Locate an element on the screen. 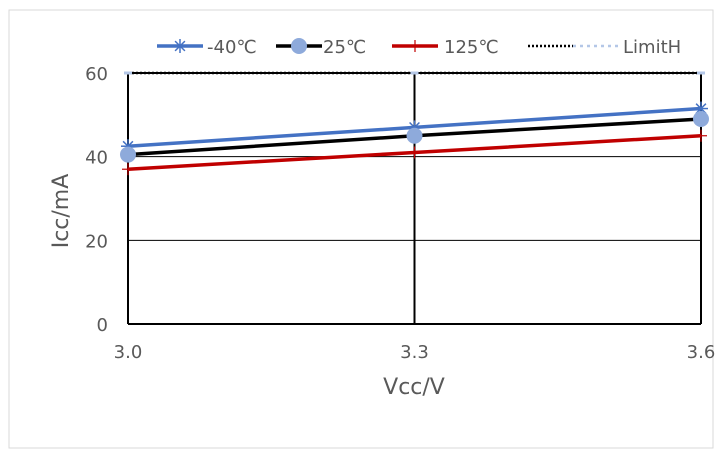 This screenshot has width=724, height=449. legend-item: -40℃ is located at coordinates (207, 47).